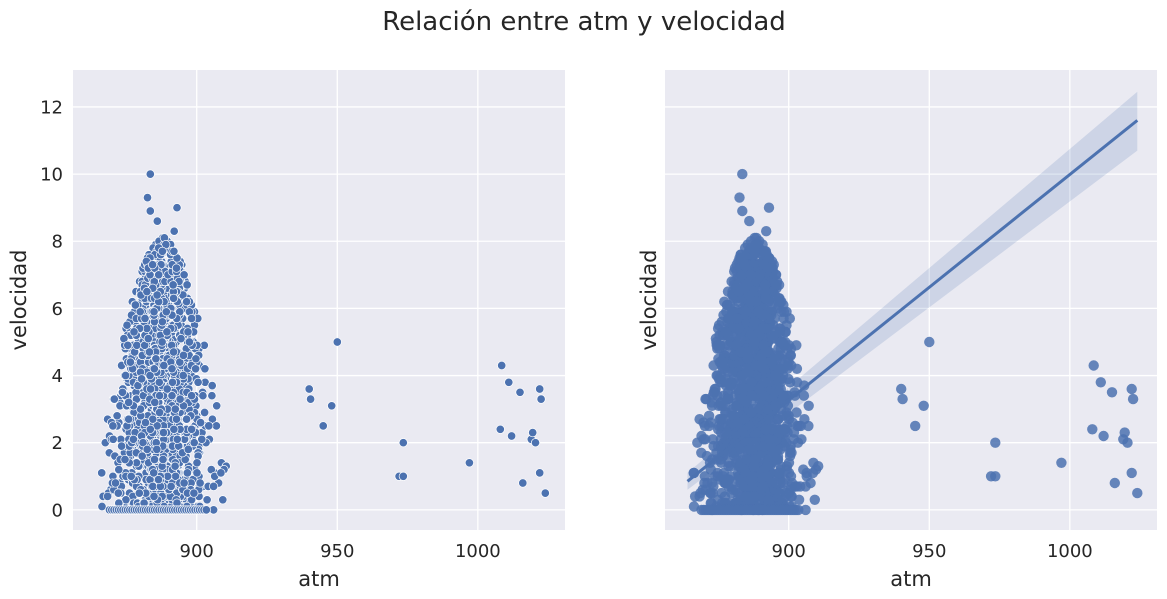 The width and height of the screenshot is (1167, 599). Describe the element at coordinates (57, 510) in the screenshot. I see `y-tick-label: 0` at that location.